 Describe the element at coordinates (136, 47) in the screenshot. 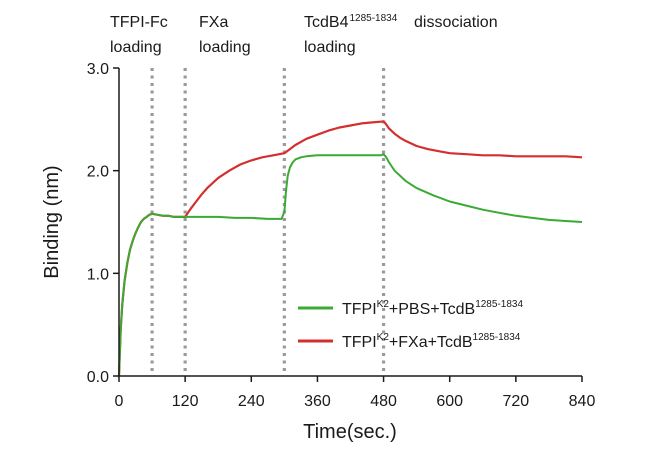

I see `phase-label-0-line2: loading` at that location.